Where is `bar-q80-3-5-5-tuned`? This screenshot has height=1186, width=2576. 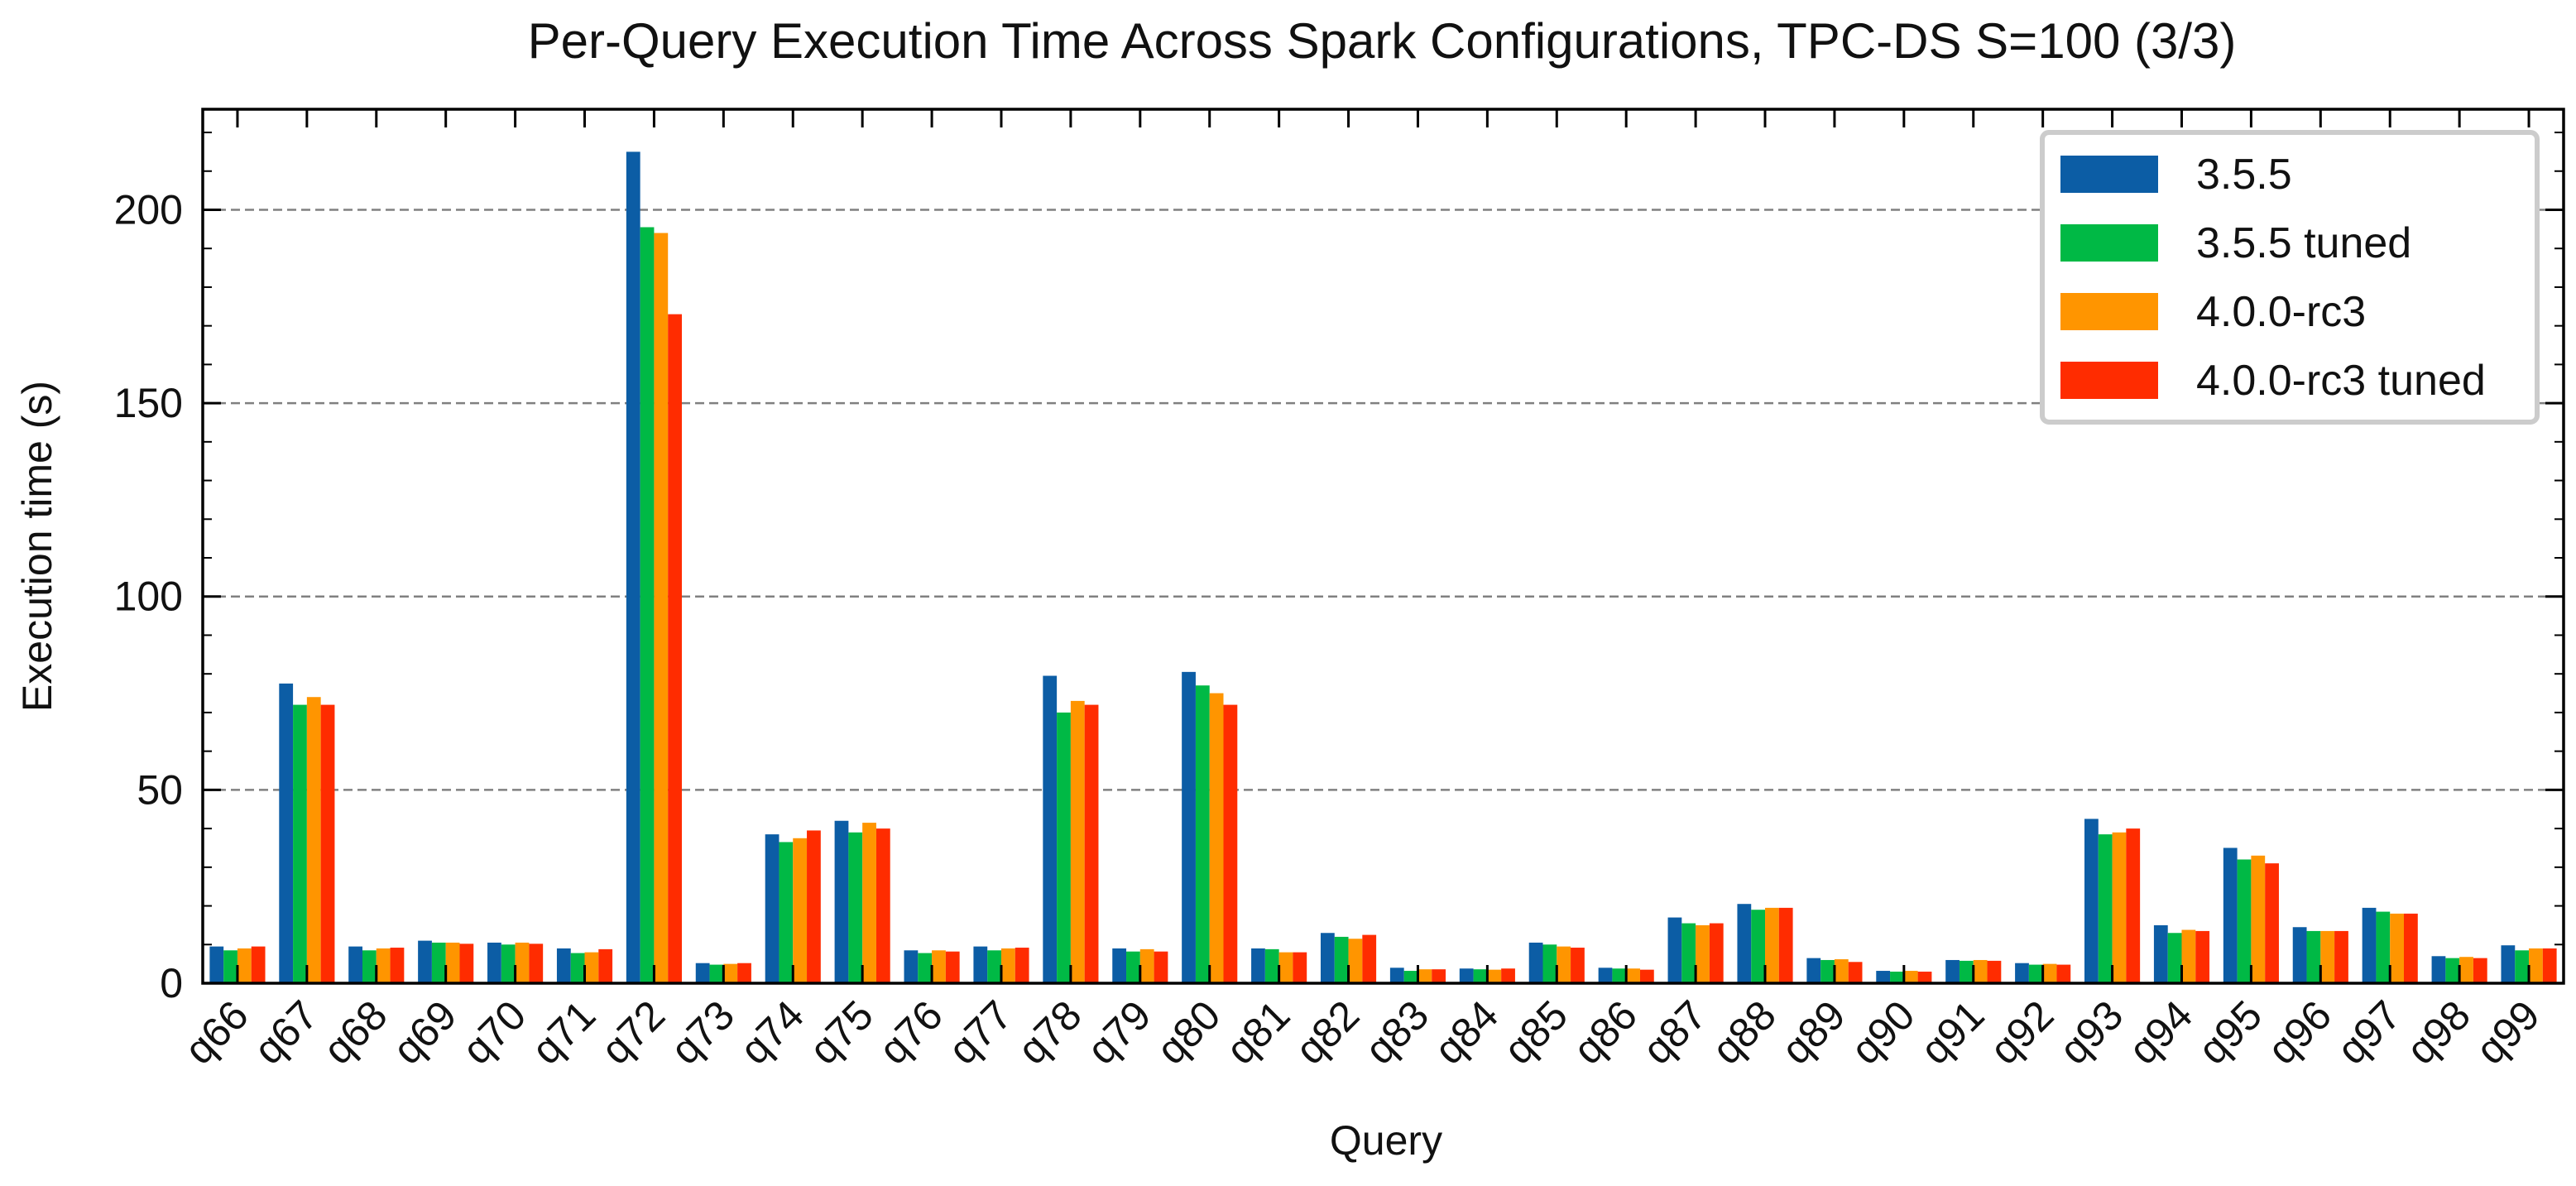
bar-q80-3-5-5-tuned is located at coordinates (1203, 834).